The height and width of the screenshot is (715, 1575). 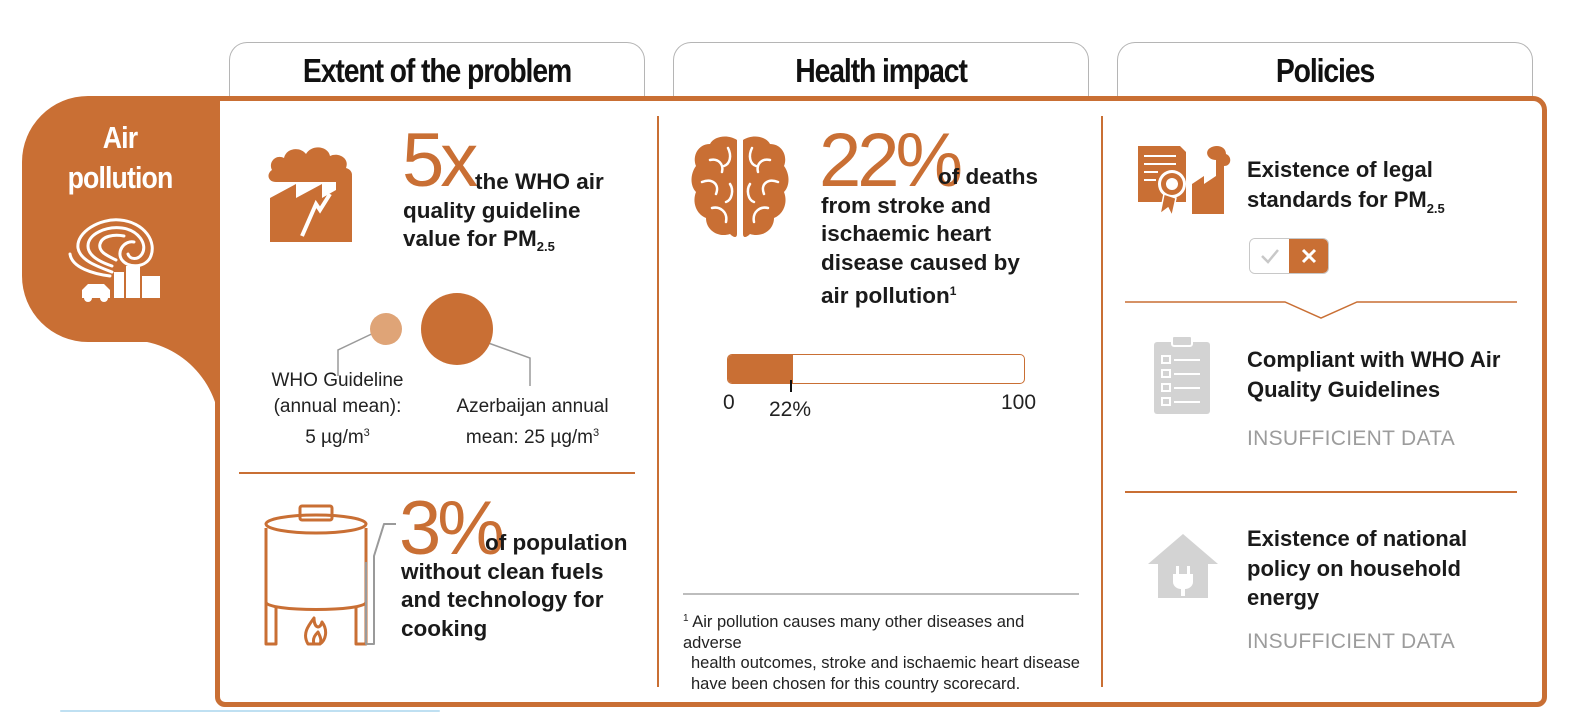 What do you see at coordinates (1351, 641) in the screenshot?
I see `household-status: INSUFFICIENT DATA` at bounding box center [1351, 641].